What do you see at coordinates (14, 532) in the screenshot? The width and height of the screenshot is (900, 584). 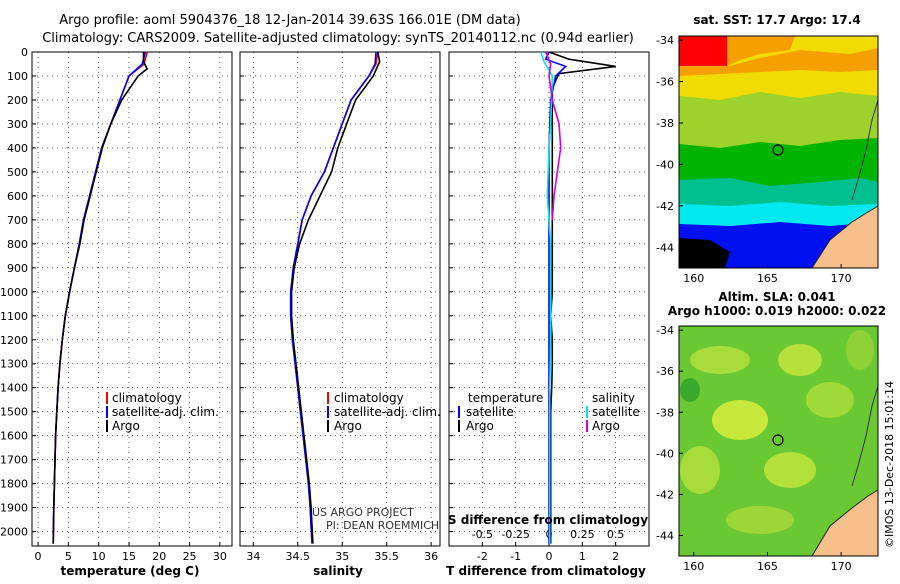 I see `depth-tick-label: 2000` at bounding box center [14, 532].